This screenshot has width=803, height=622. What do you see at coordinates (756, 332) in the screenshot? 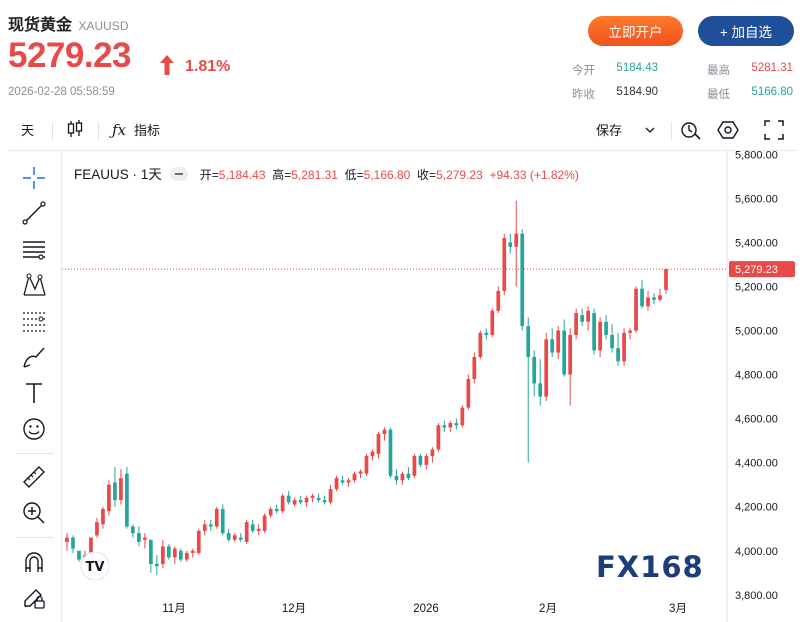
I see `price-axis-label: 5,000.00` at bounding box center [756, 332].